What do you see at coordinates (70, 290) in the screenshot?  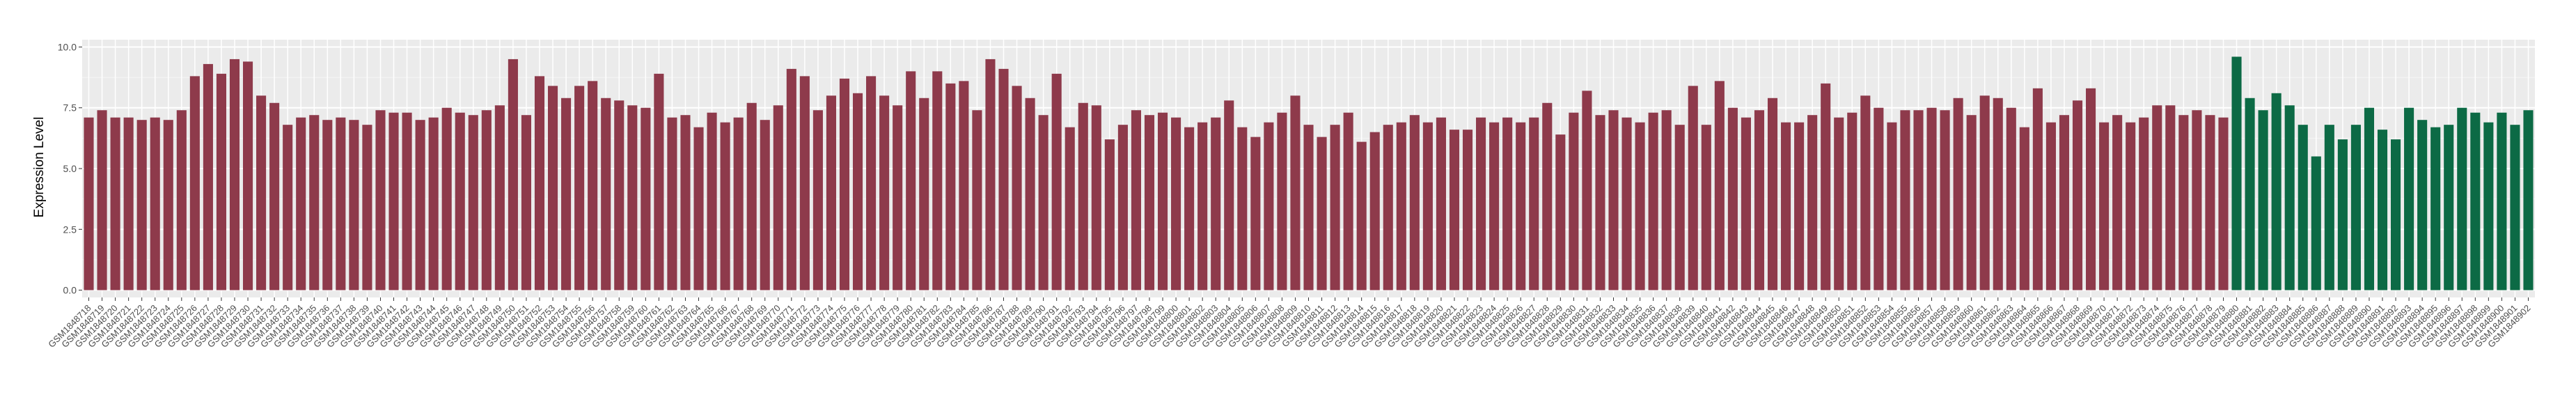 I see `y-tick-label: 0.0` at bounding box center [70, 290].